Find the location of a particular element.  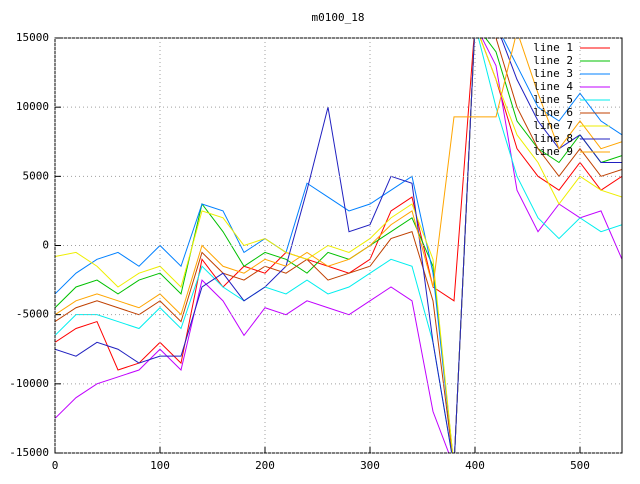

legend-label: line 5 is located at coordinates (553, 99).